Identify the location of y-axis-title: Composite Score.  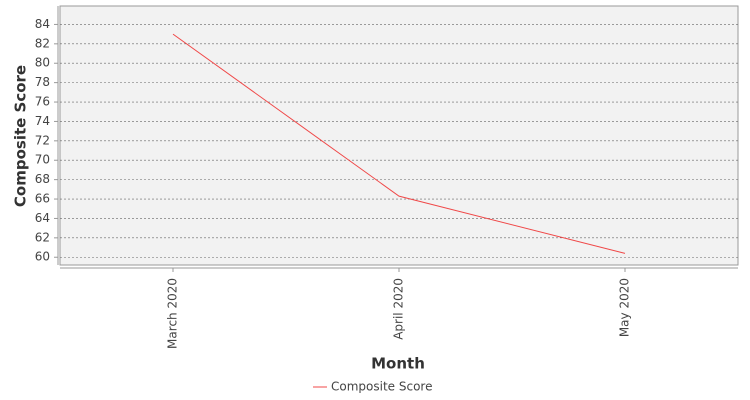
(21, 136).